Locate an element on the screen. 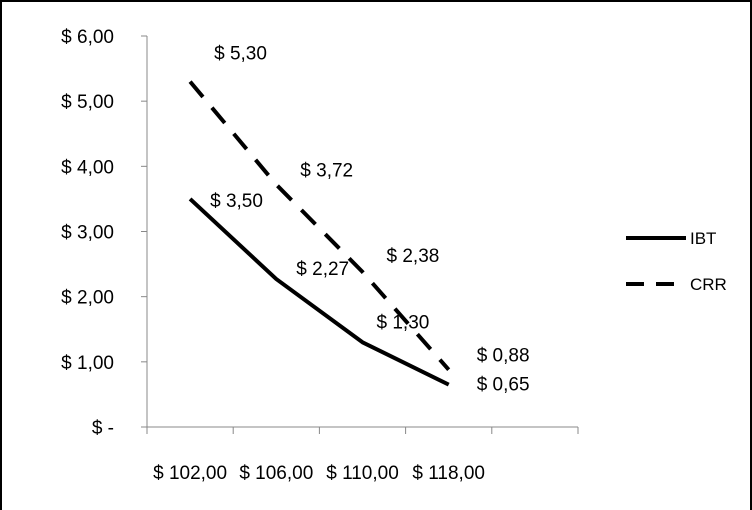 The height and width of the screenshot is (510, 752). data-label-crr: $ 0,88 is located at coordinates (503, 356).